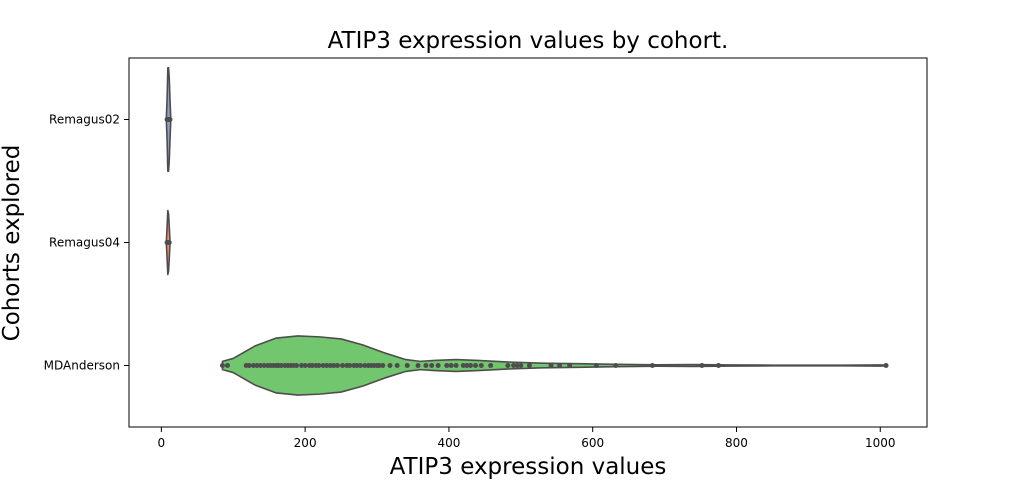  I want to click on x-tick-label: 800, so click(736, 443).